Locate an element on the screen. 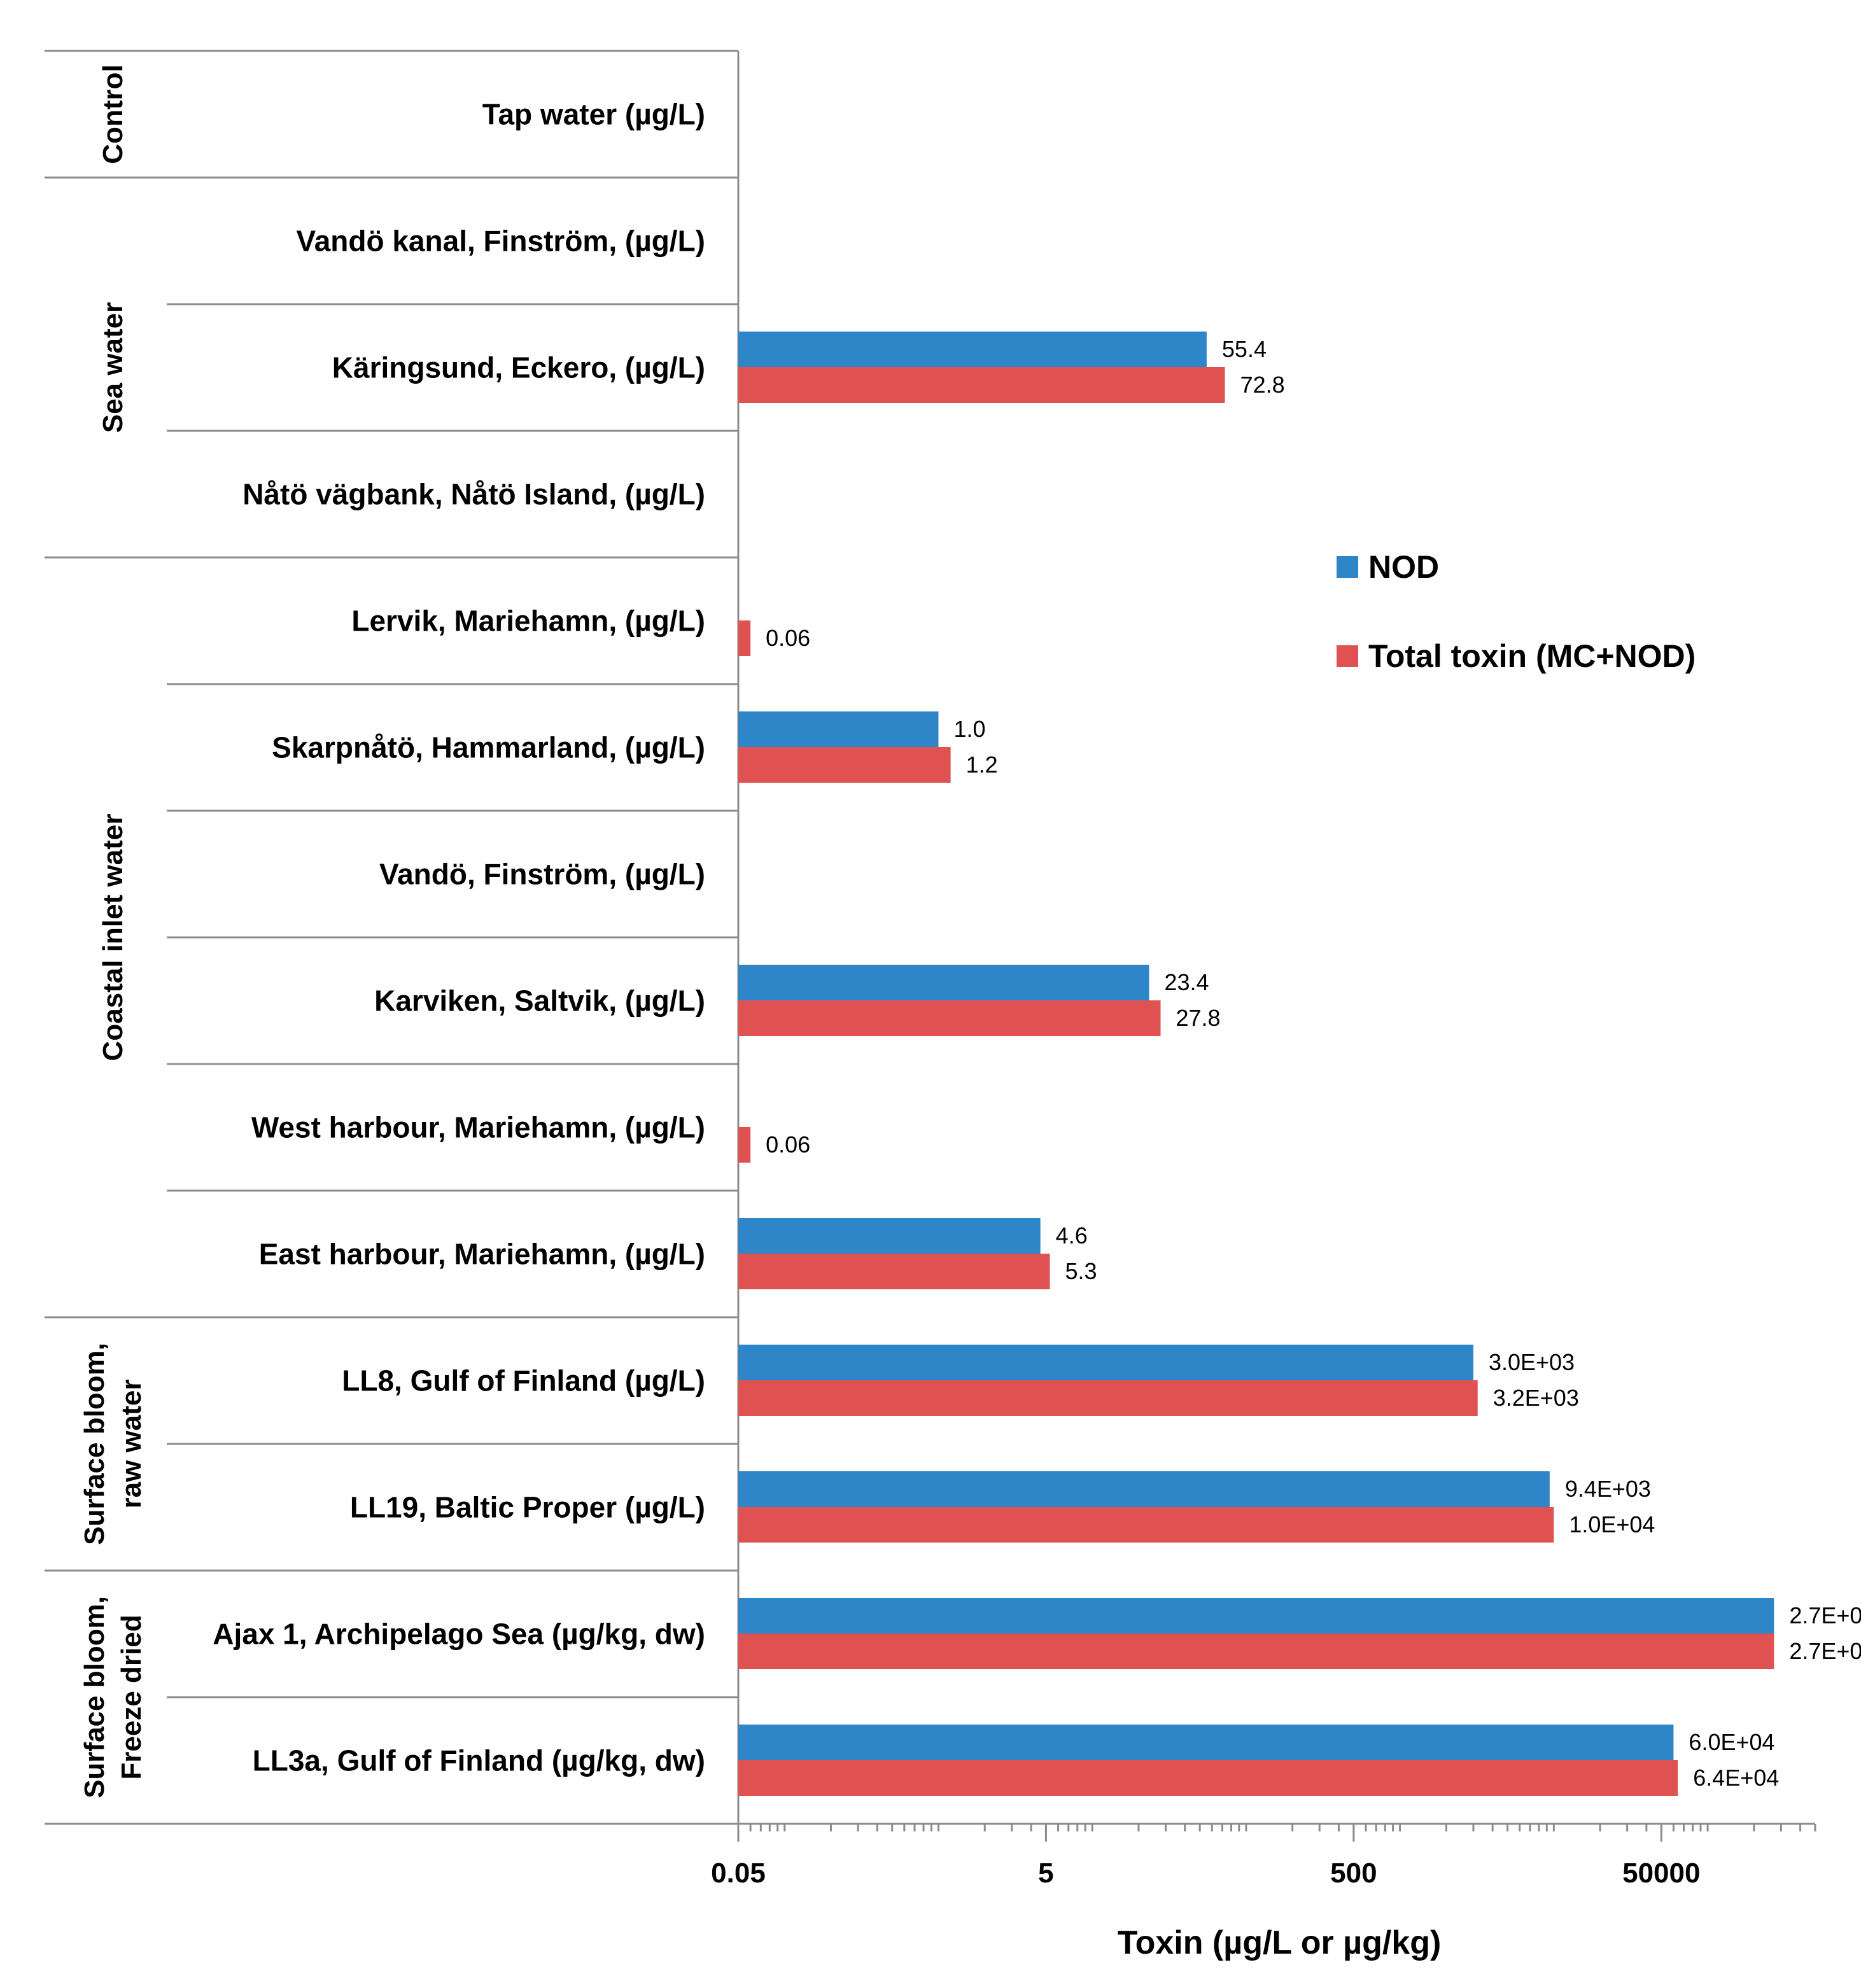 The width and height of the screenshot is (1861, 1988). value-label-total: 1.0E+04 is located at coordinates (1612, 1524).